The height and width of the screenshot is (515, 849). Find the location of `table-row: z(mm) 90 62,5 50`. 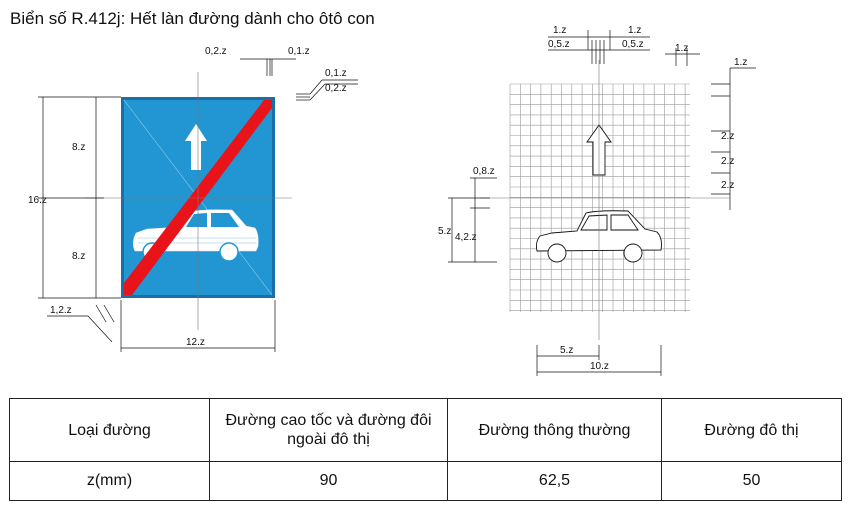

table-row: z(mm) 90 62,5 50 is located at coordinates (425, 481).